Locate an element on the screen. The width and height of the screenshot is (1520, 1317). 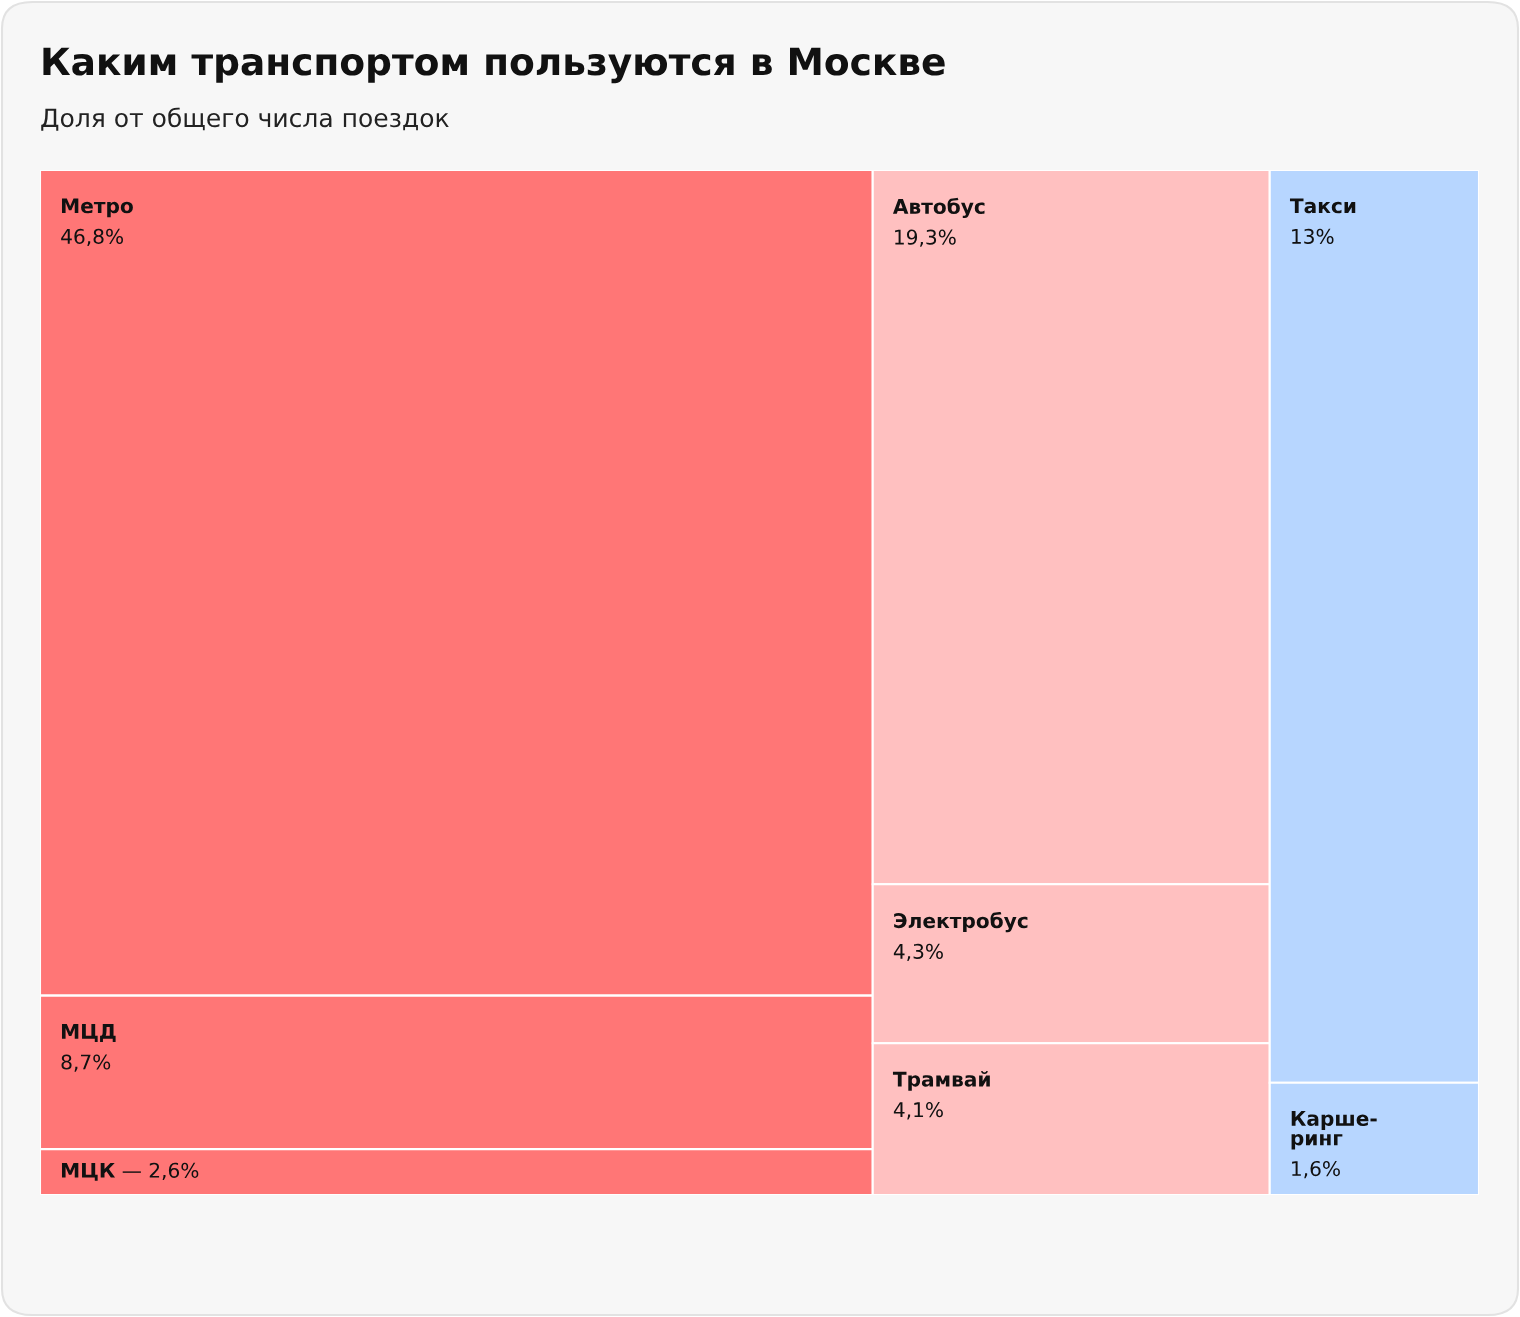
category-label: Карше- ринг is located at coordinates (1334, 1130).